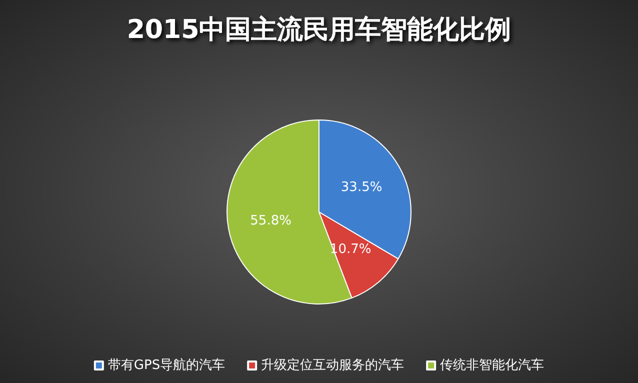 Image resolution: width=638 pixels, height=383 pixels. I want to click on legend-label: 带有GPS导航的汽车, so click(167, 365).